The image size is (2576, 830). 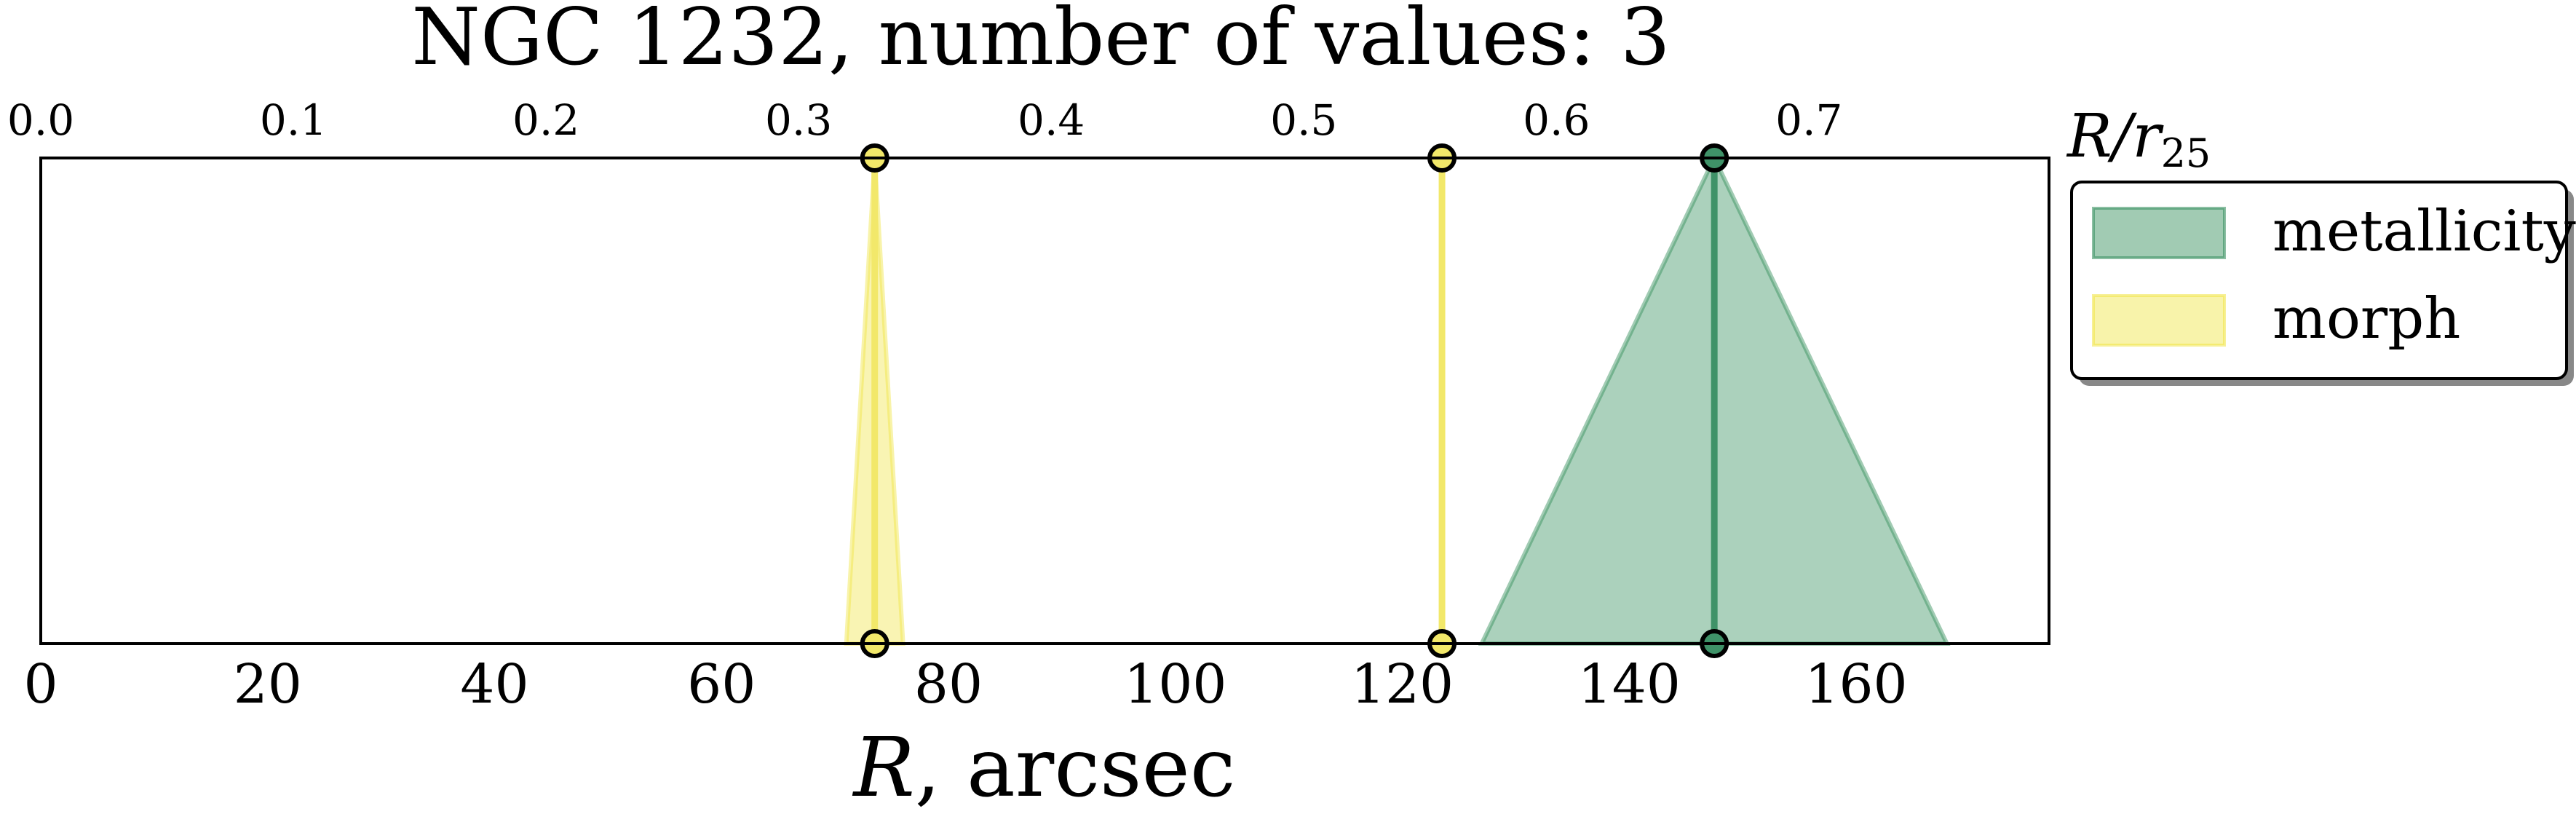 I want to click on legend-label-metallicity: metallicity, so click(x=2424, y=231).